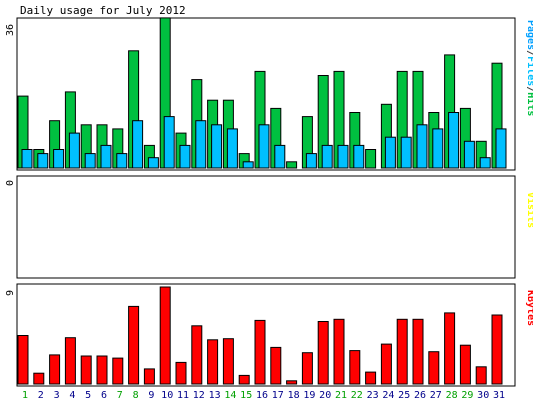 The height and width of the screenshot is (405, 533). Describe the element at coordinates (10, 30) in the screenshot. I see `panel-hits-ymax: 36` at that location.